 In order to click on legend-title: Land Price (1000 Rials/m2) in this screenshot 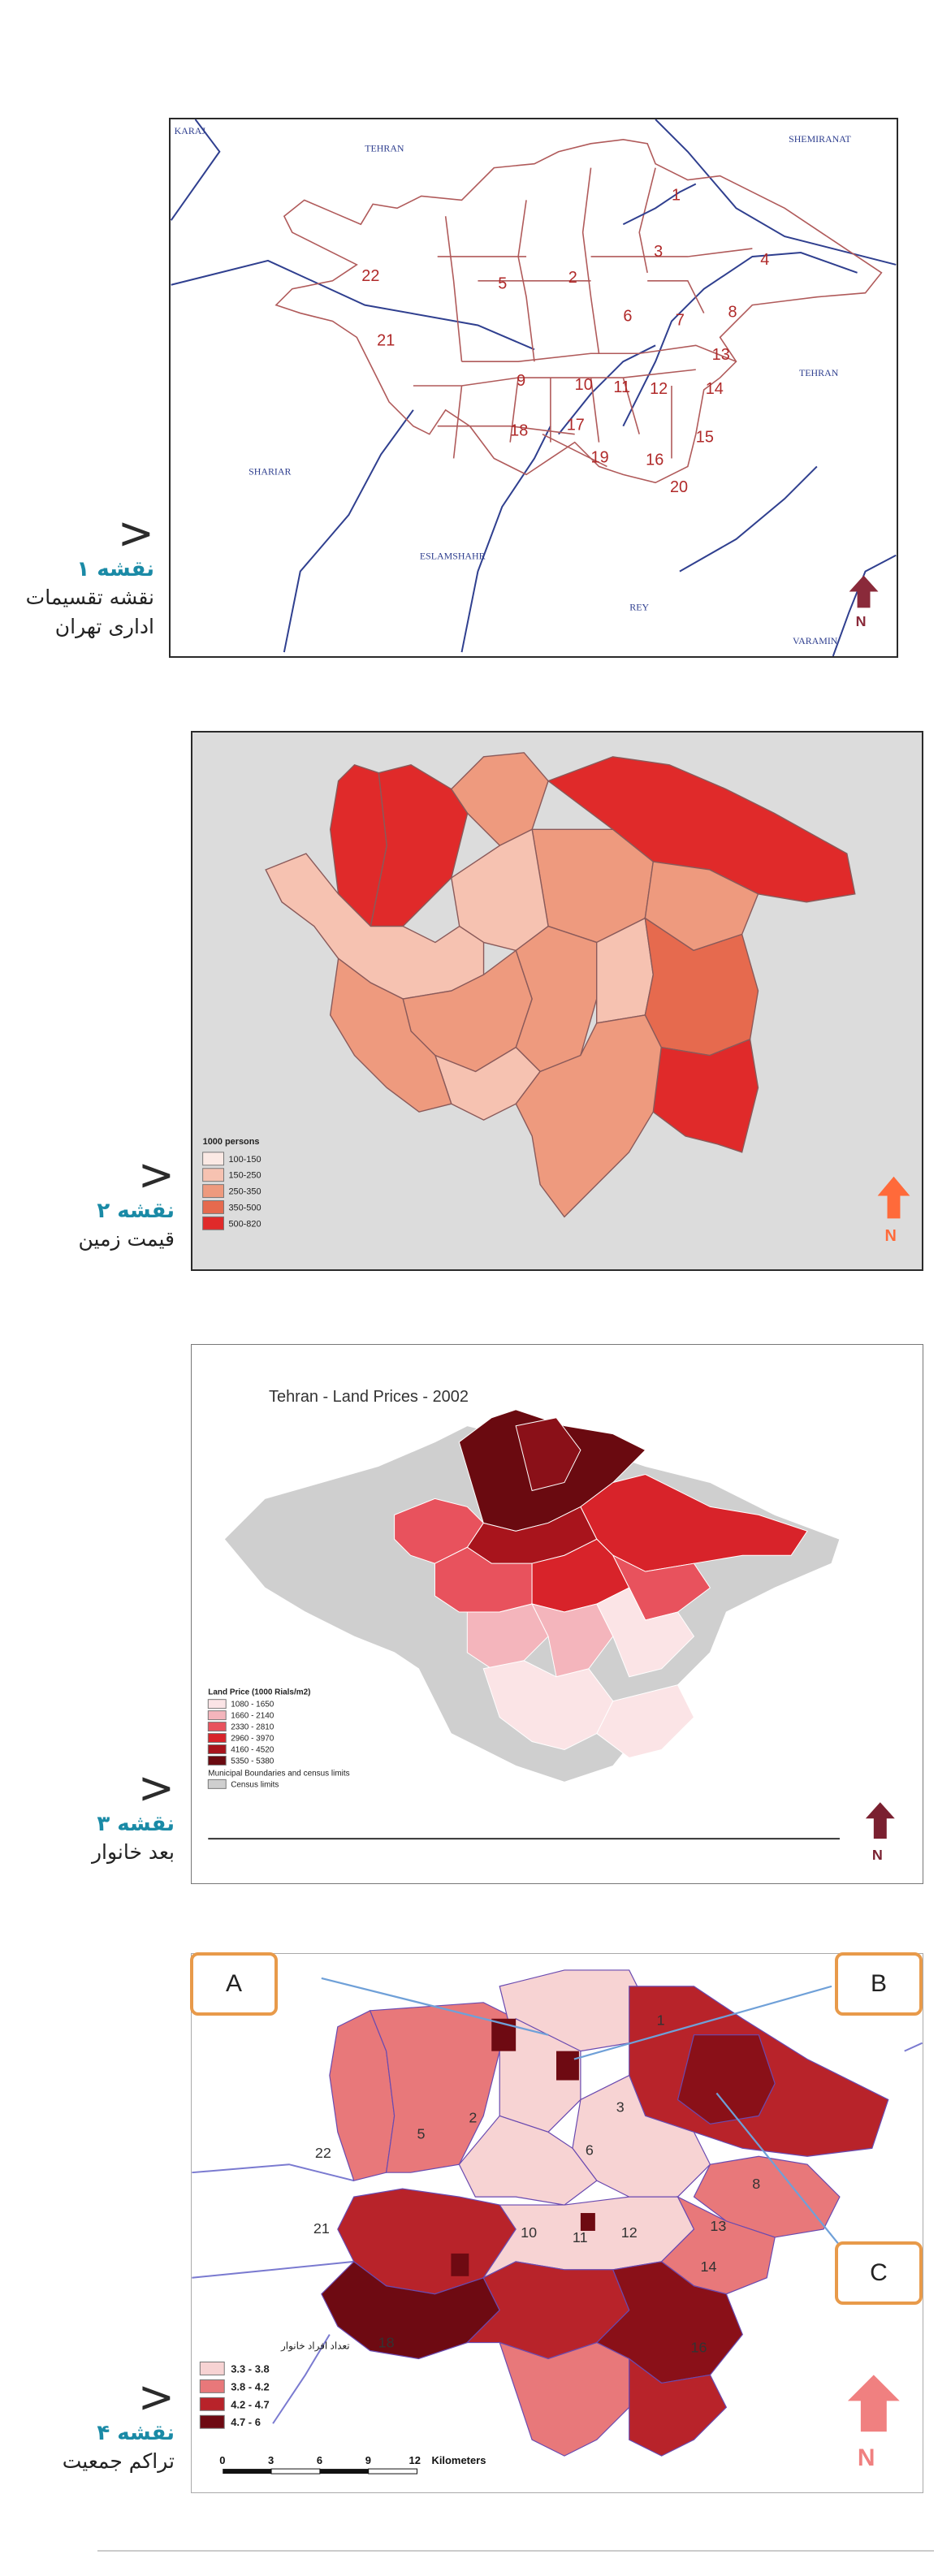, I will do `click(259, 1693)`.